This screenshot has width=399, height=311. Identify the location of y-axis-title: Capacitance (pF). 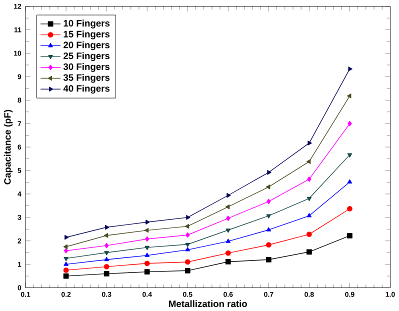
(8, 147).